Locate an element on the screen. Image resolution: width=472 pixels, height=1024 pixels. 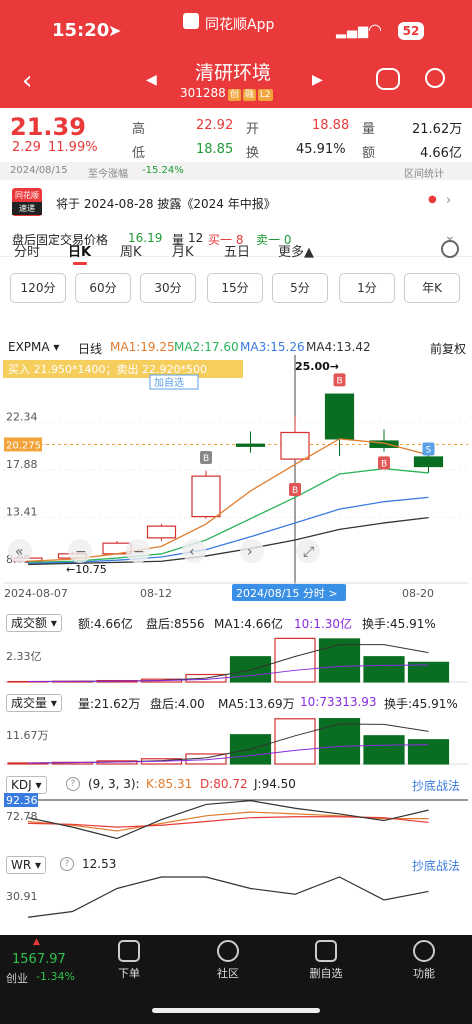
kdj-strategy-link: 抄底战法 is located at coordinates (436, 786).